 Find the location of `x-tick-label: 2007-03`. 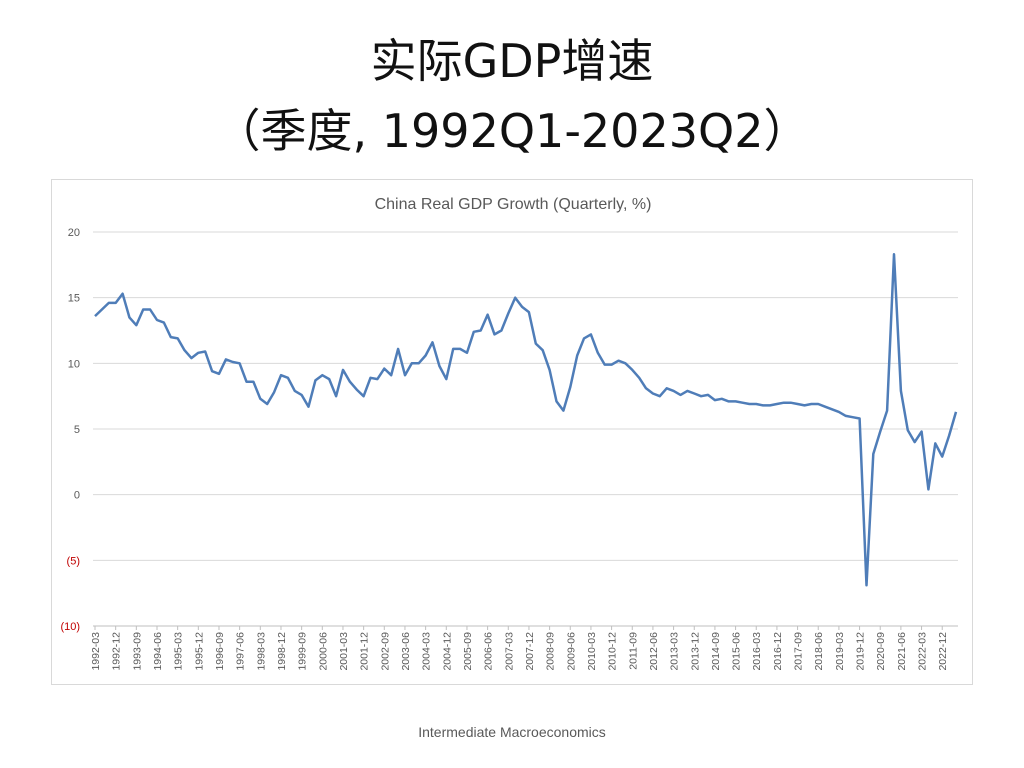

x-tick-label: 2007-03 is located at coordinates (509, 651).